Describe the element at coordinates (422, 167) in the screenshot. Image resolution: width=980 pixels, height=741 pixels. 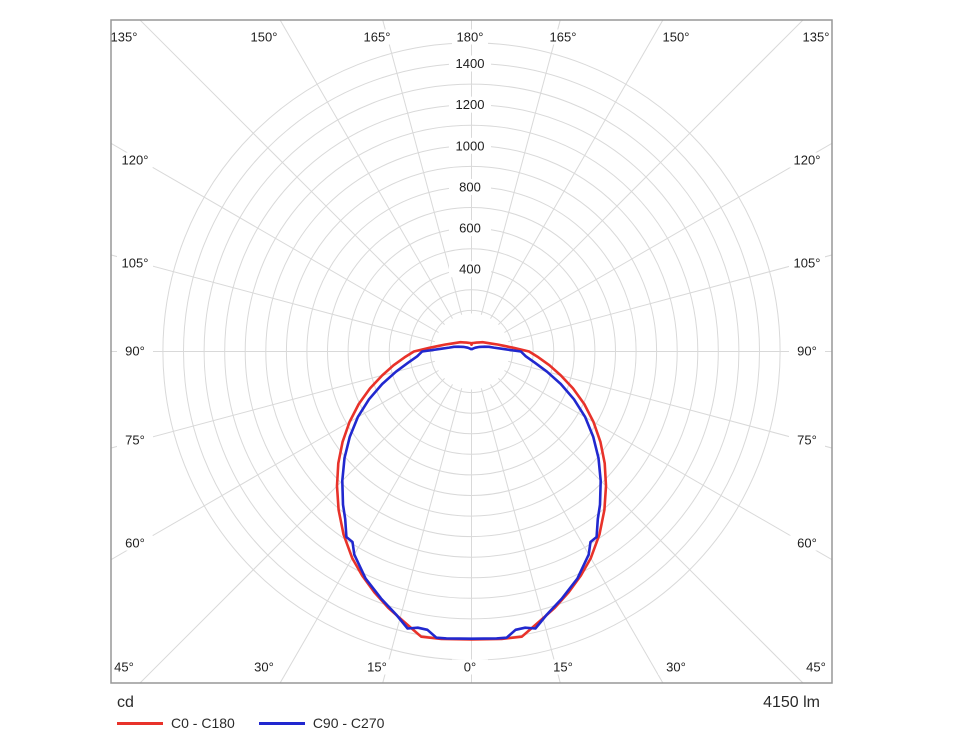
I see `grid-ray-195deg` at that location.